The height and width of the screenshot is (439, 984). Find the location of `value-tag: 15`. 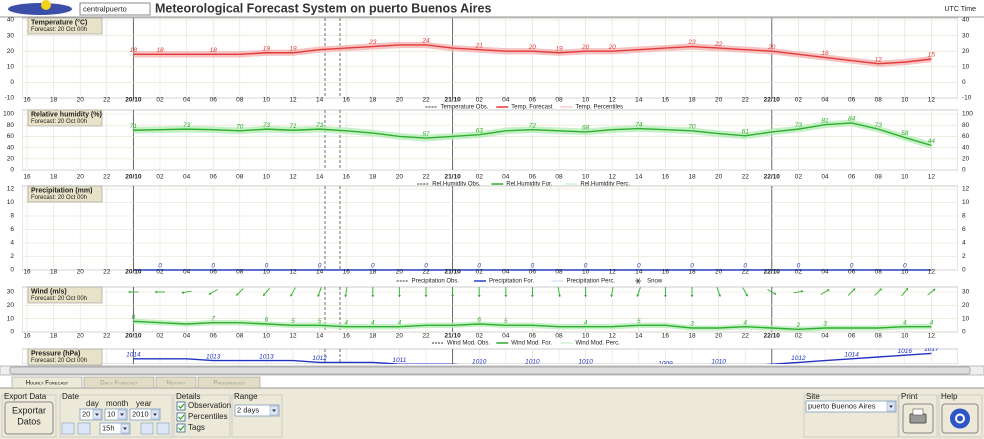

value-tag: 15 is located at coordinates (932, 55).